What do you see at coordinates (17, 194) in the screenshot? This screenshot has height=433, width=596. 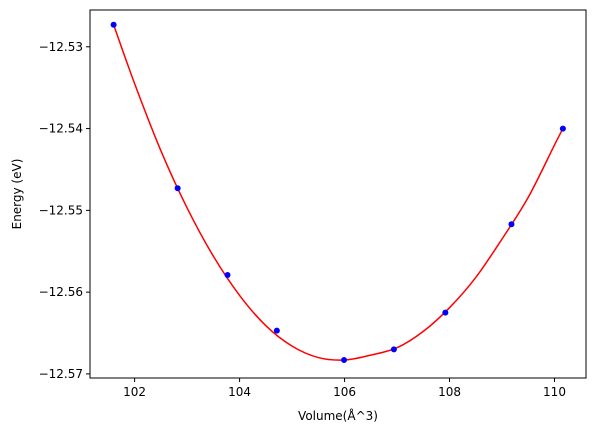 I see `y-axis-label: Energy (eV)` at bounding box center [17, 194].